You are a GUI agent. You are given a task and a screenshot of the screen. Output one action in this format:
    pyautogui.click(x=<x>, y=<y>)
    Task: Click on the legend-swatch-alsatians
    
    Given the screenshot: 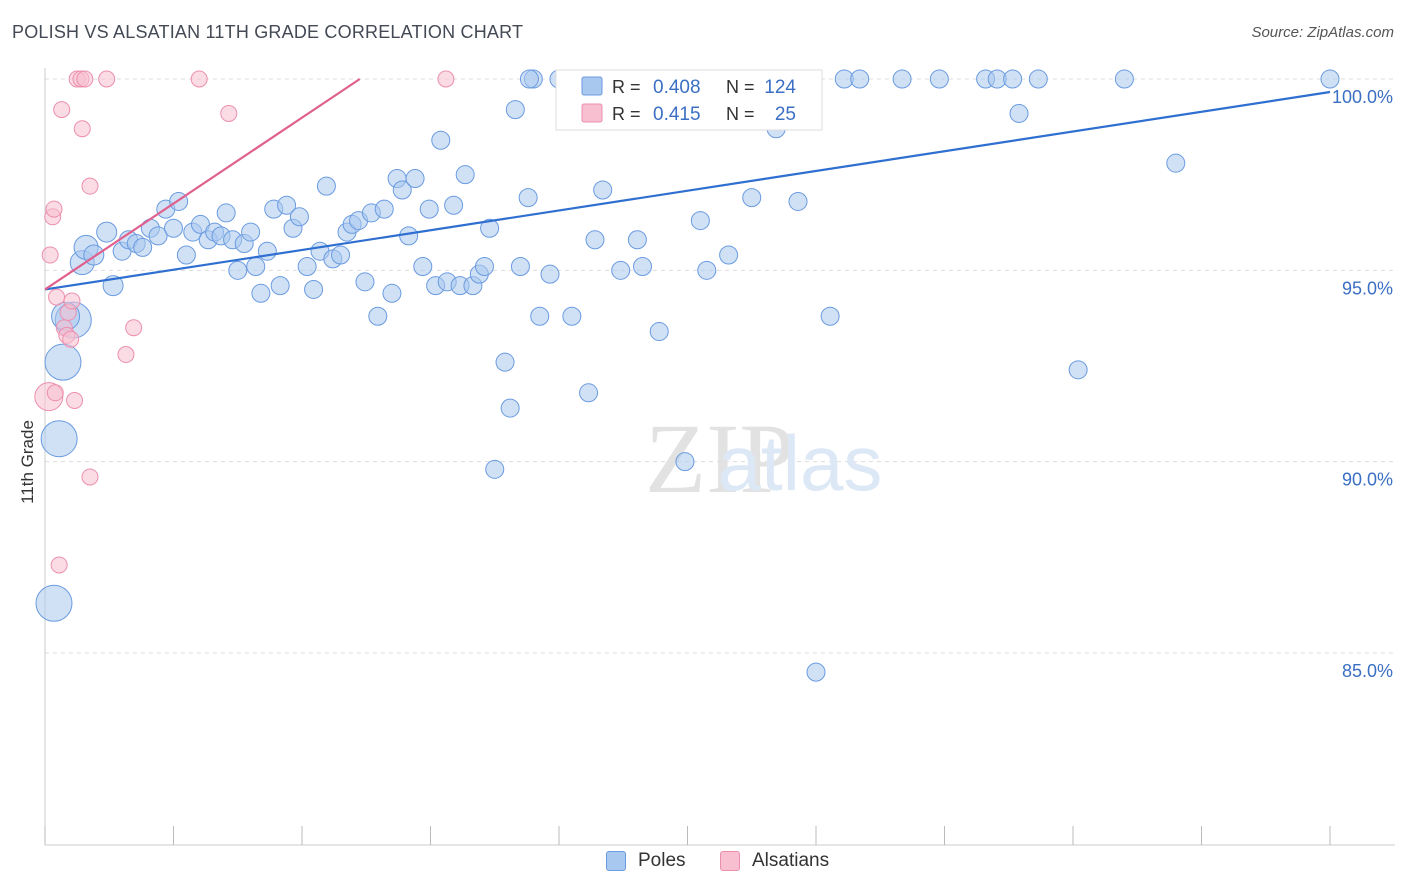 What is the action you would take?
    pyautogui.click(x=730, y=861)
    